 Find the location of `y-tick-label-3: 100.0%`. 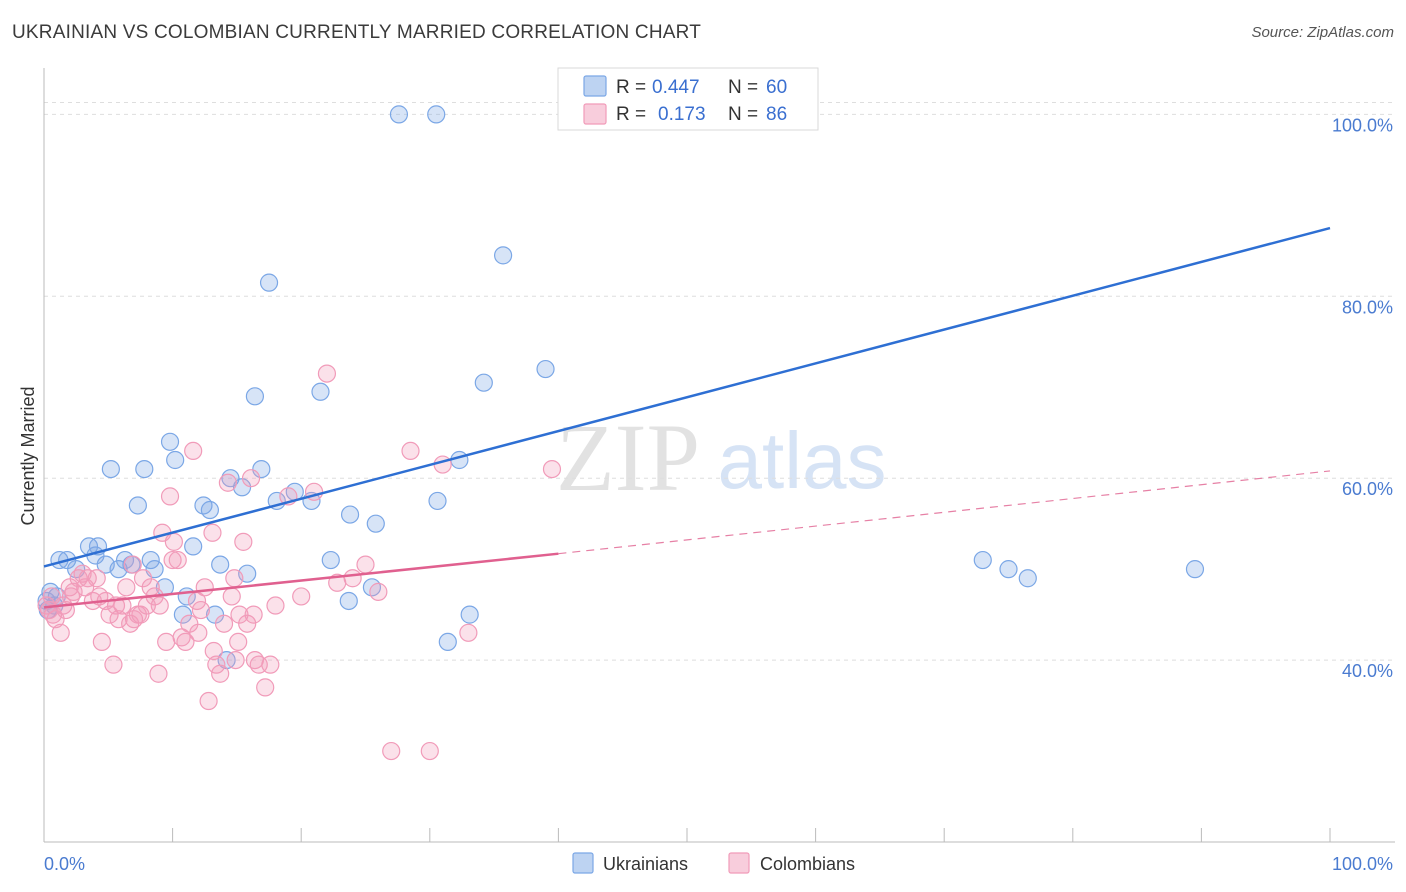

y-tick-label-3: 100.0% is located at coordinates (1362, 125).